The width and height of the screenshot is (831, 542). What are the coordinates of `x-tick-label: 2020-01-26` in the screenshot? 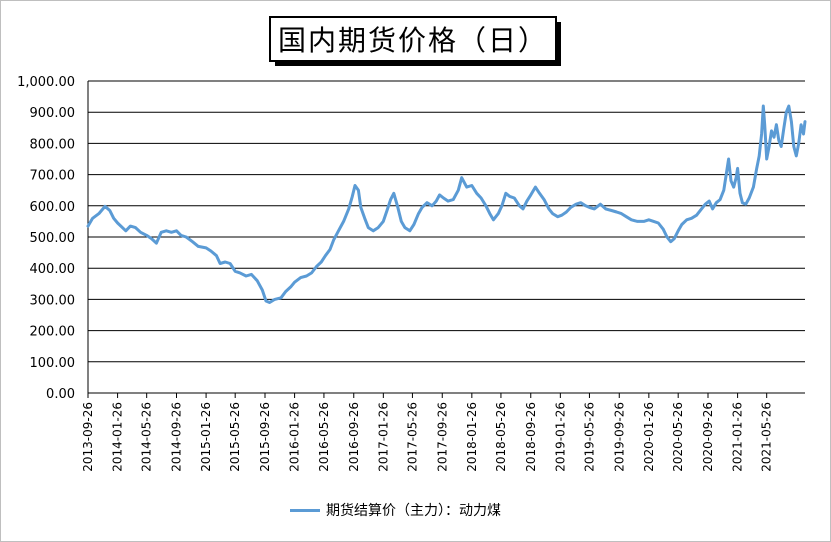 It's located at (649, 437).